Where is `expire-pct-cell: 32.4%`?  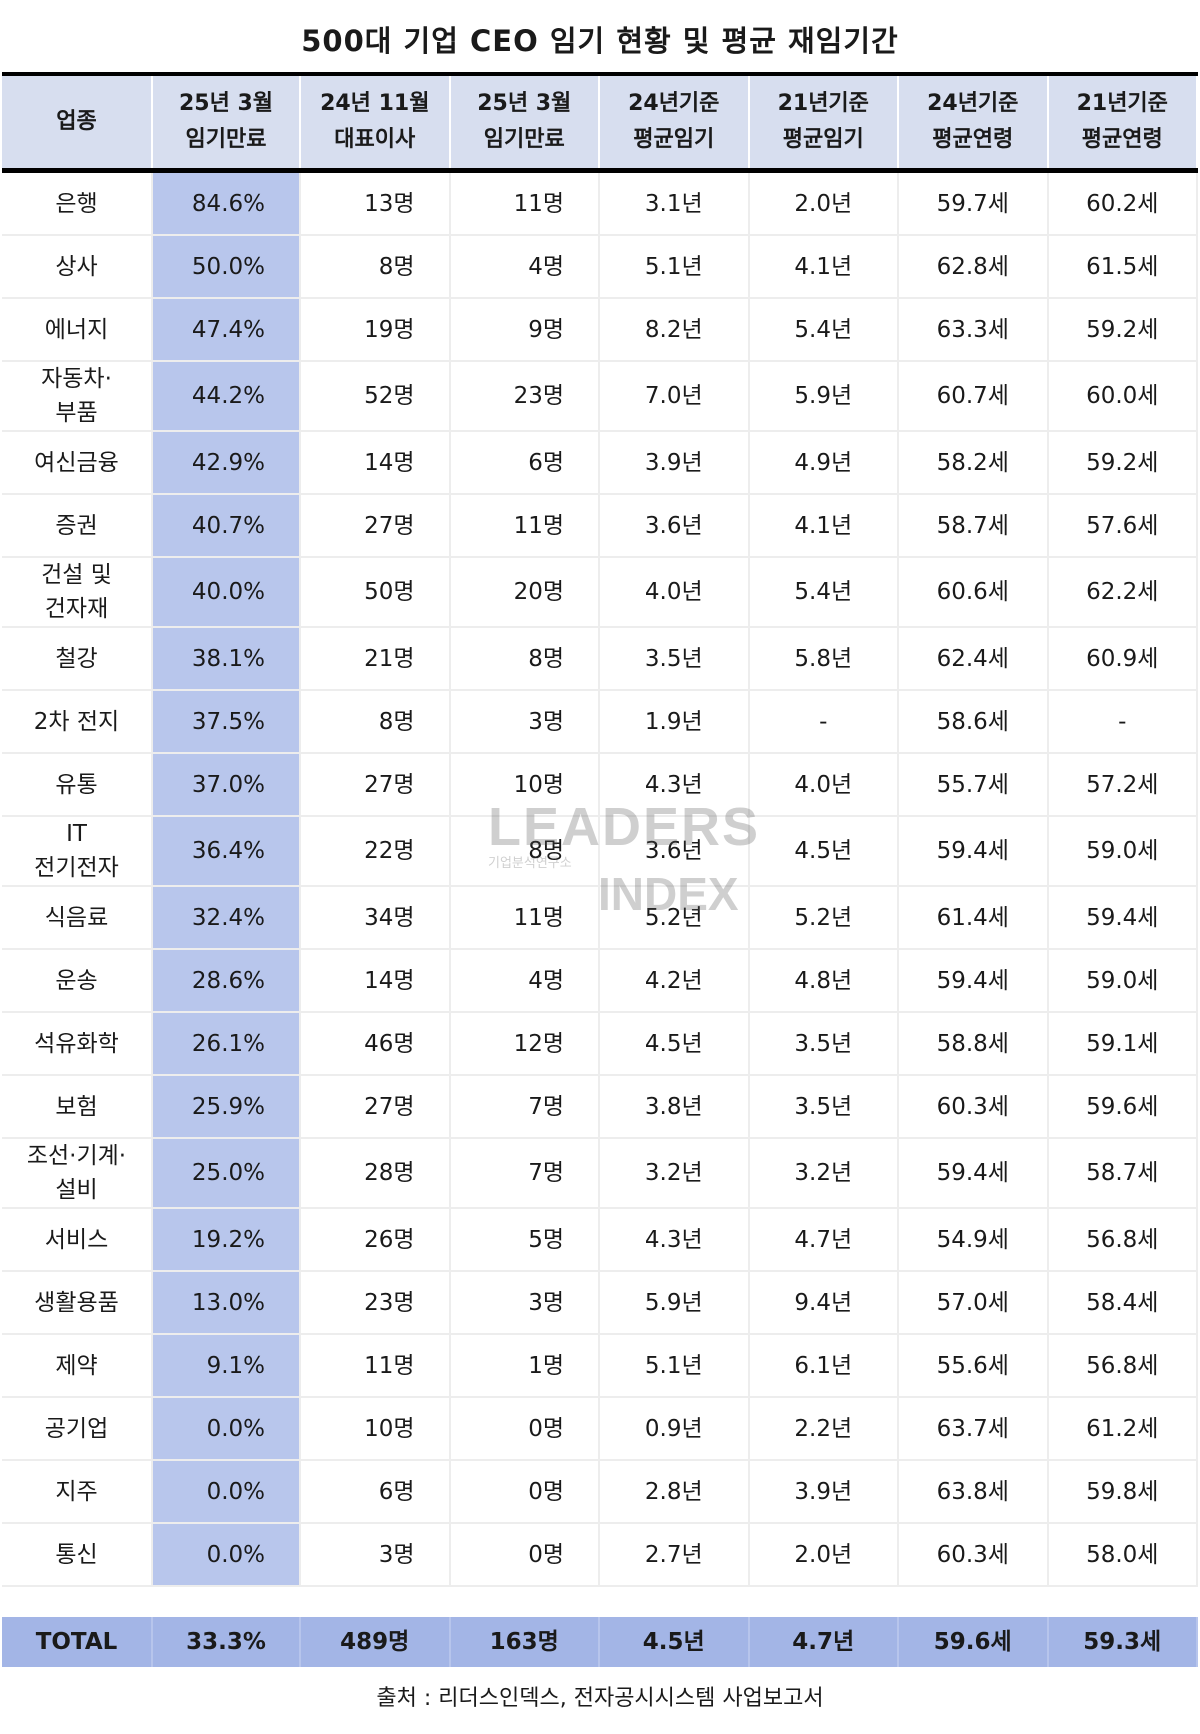
expire-pct-cell: 32.4% is located at coordinates (226, 918).